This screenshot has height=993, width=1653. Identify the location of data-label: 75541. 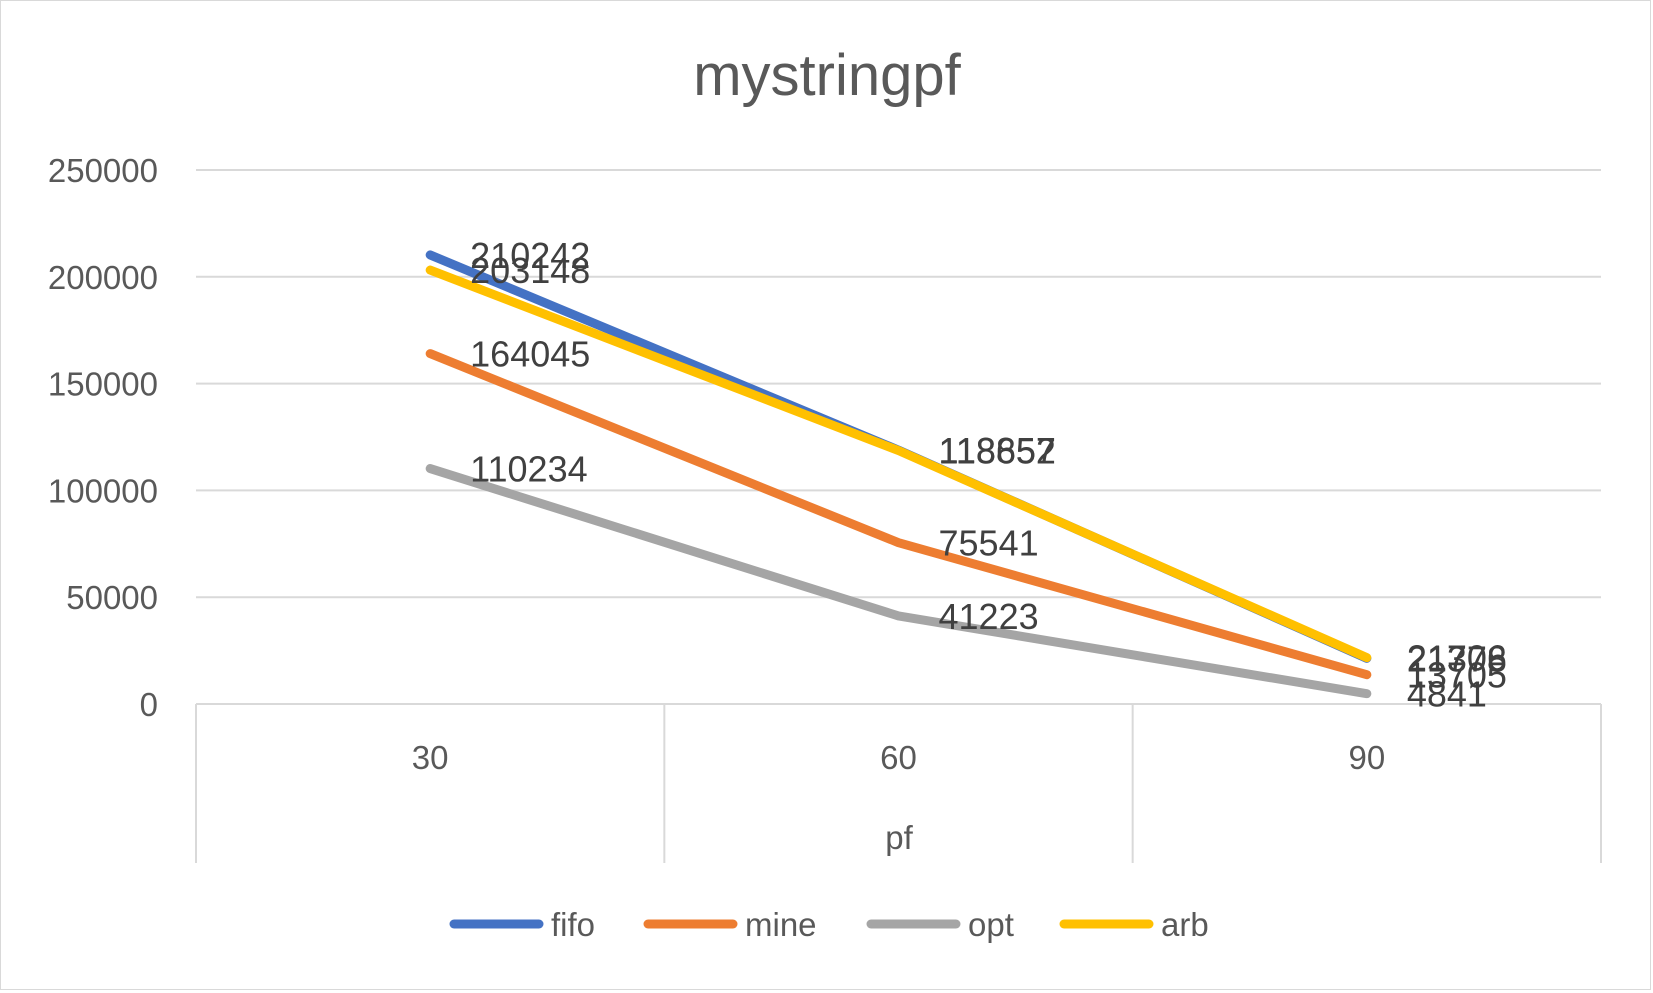
(989, 543).